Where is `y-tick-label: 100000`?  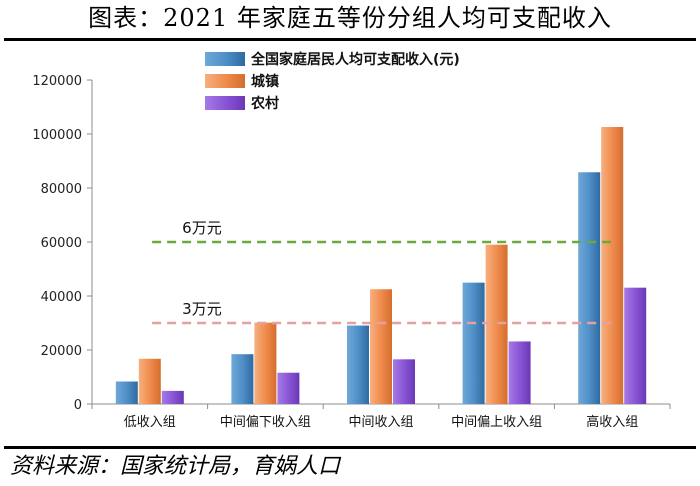
y-tick-label: 100000 is located at coordinates (57, 135).